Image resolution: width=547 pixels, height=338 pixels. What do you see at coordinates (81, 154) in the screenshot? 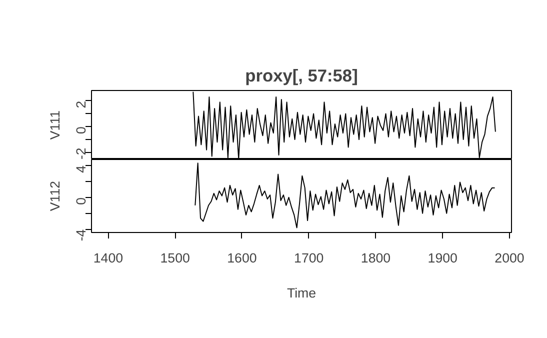
I see `y-tick-label: -2` at bounding box center [81, 154].